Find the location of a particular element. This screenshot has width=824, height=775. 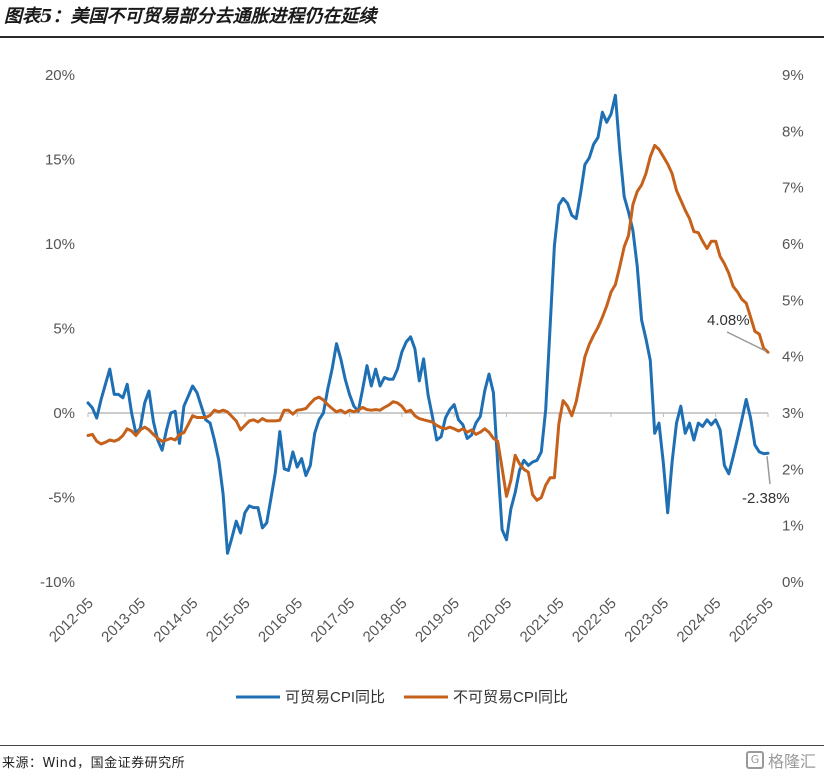

y-right-tick-label: 1% is located at coordinates (793, 526).